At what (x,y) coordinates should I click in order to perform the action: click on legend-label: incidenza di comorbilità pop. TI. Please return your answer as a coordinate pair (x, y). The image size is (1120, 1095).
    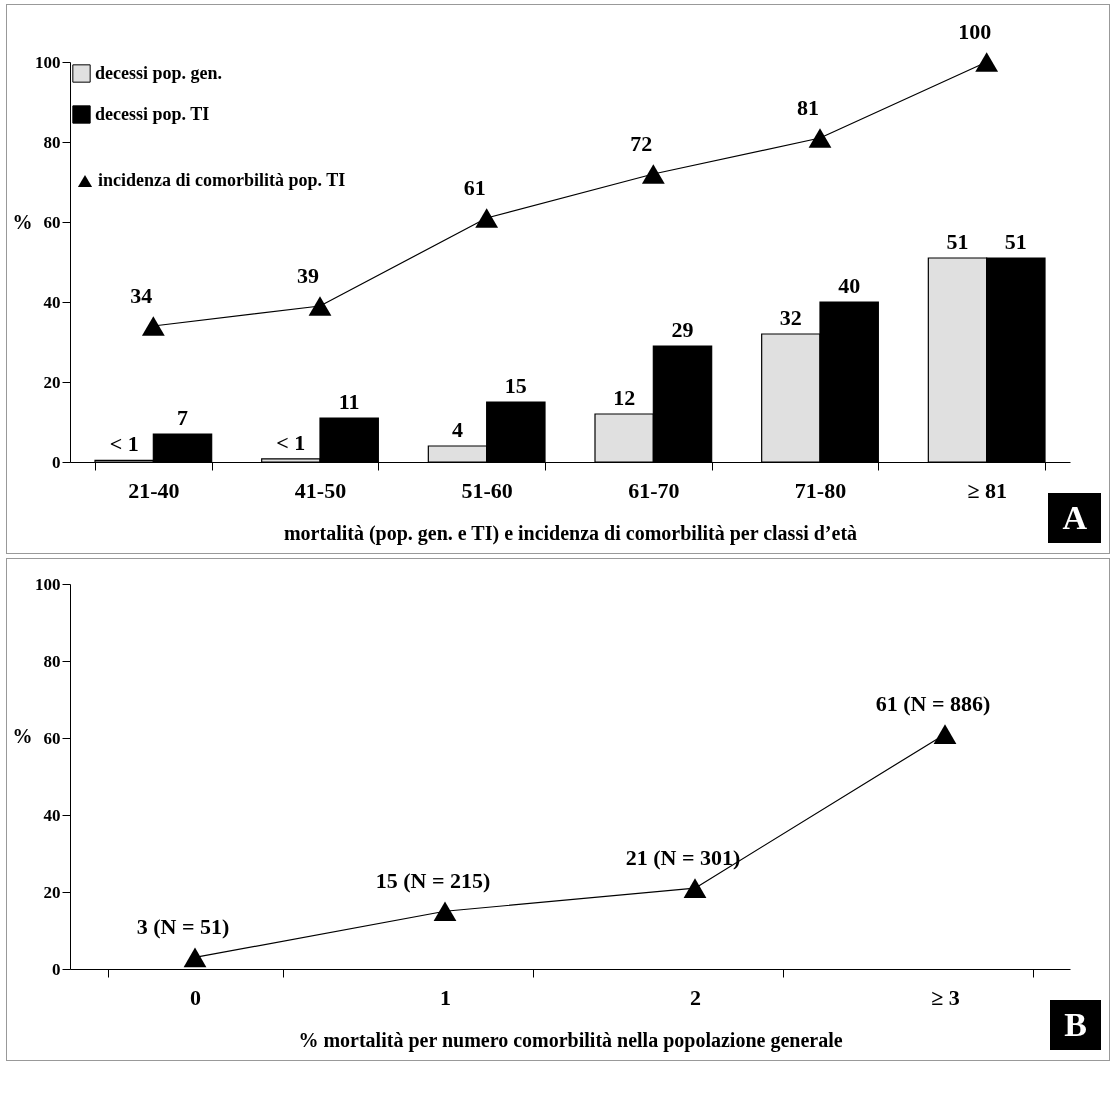
    Looking at the image, I should click on (222, 180).